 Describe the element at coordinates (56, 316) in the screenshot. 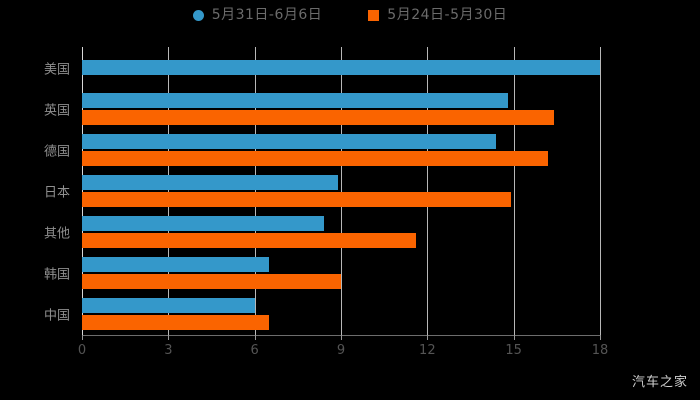

I see `category-label: 中国` at that location.